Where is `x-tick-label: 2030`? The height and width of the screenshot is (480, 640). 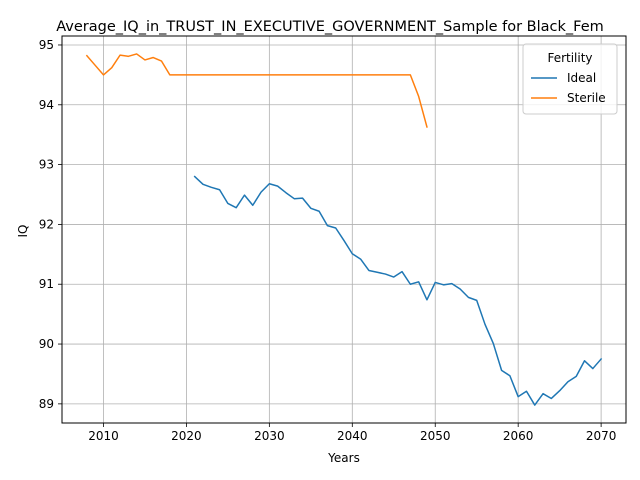
x-tick-label: 2030 is located at coordinates (269, 436).